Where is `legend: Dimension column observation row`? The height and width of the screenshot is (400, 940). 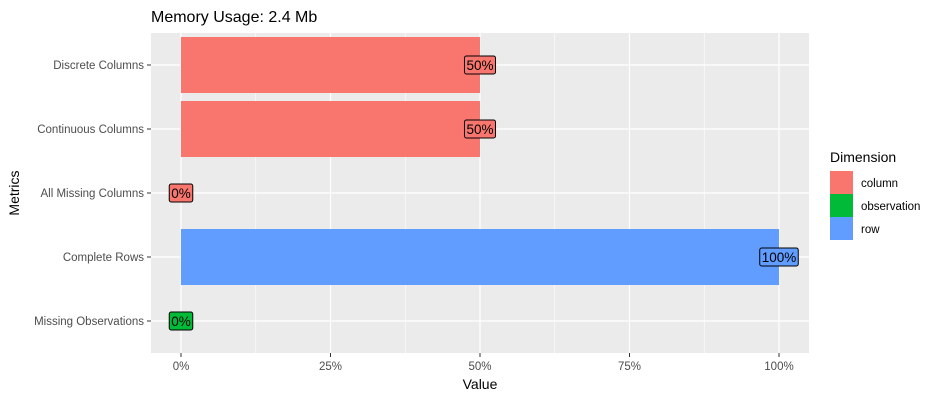
legend: Dimension column observation row is located at coordinates (875, 194).